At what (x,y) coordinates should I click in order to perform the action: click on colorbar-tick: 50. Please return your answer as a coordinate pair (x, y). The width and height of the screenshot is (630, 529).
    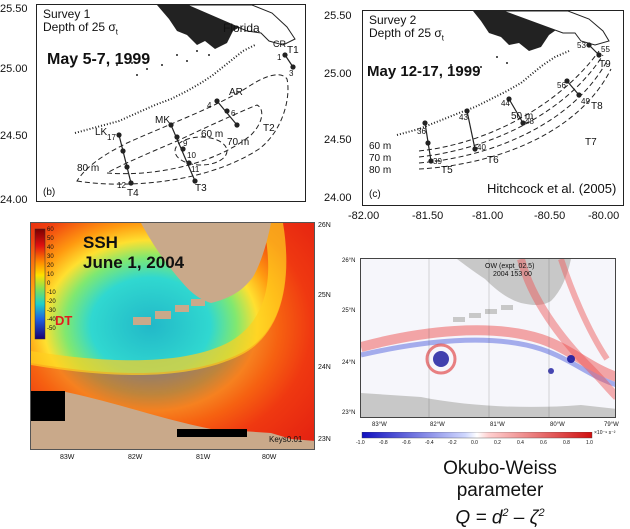
    Looking at the image, I should click on (50, 239).